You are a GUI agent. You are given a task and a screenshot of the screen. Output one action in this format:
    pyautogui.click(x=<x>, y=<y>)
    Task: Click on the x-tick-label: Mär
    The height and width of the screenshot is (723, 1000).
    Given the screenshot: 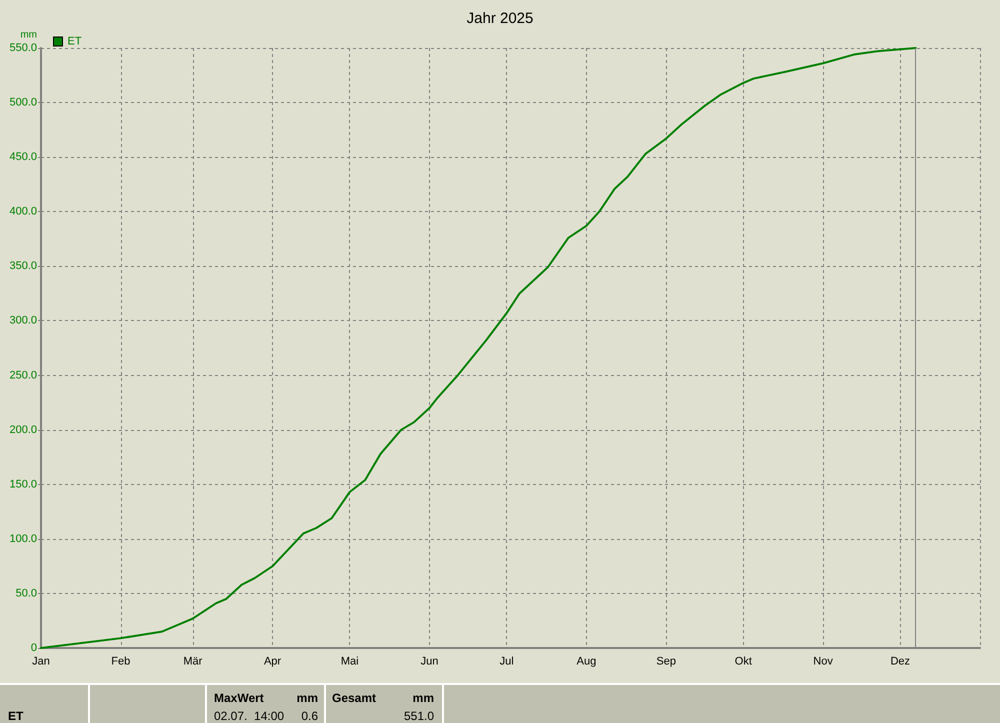 What is the action you would take?
    pyautogui.click(x=193, y=662)
    